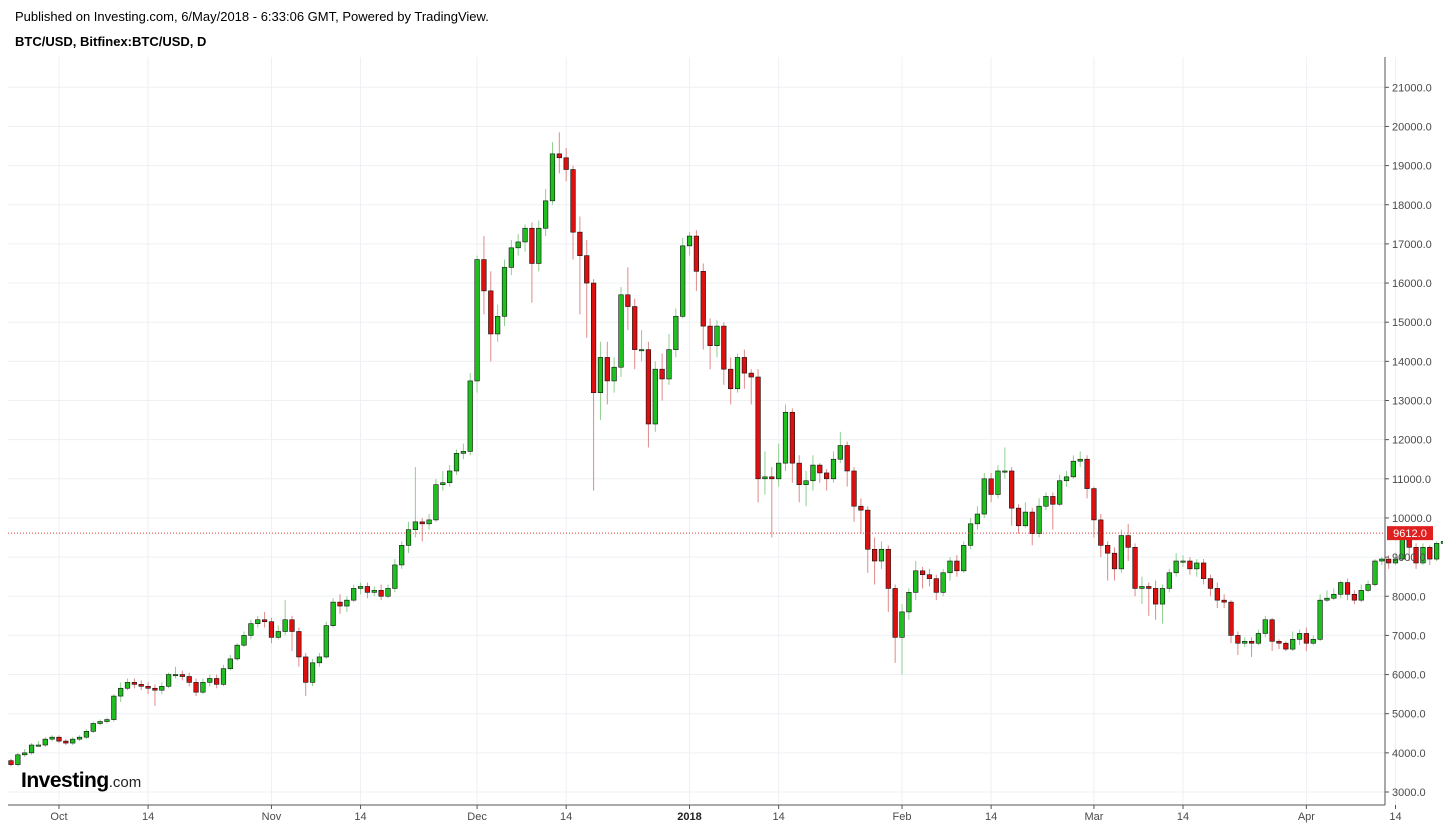 The image size is (1443, 829). Describe the element at coordinates (65, 780) in the screenshot. I see `logo-brand: Investing` at that location.